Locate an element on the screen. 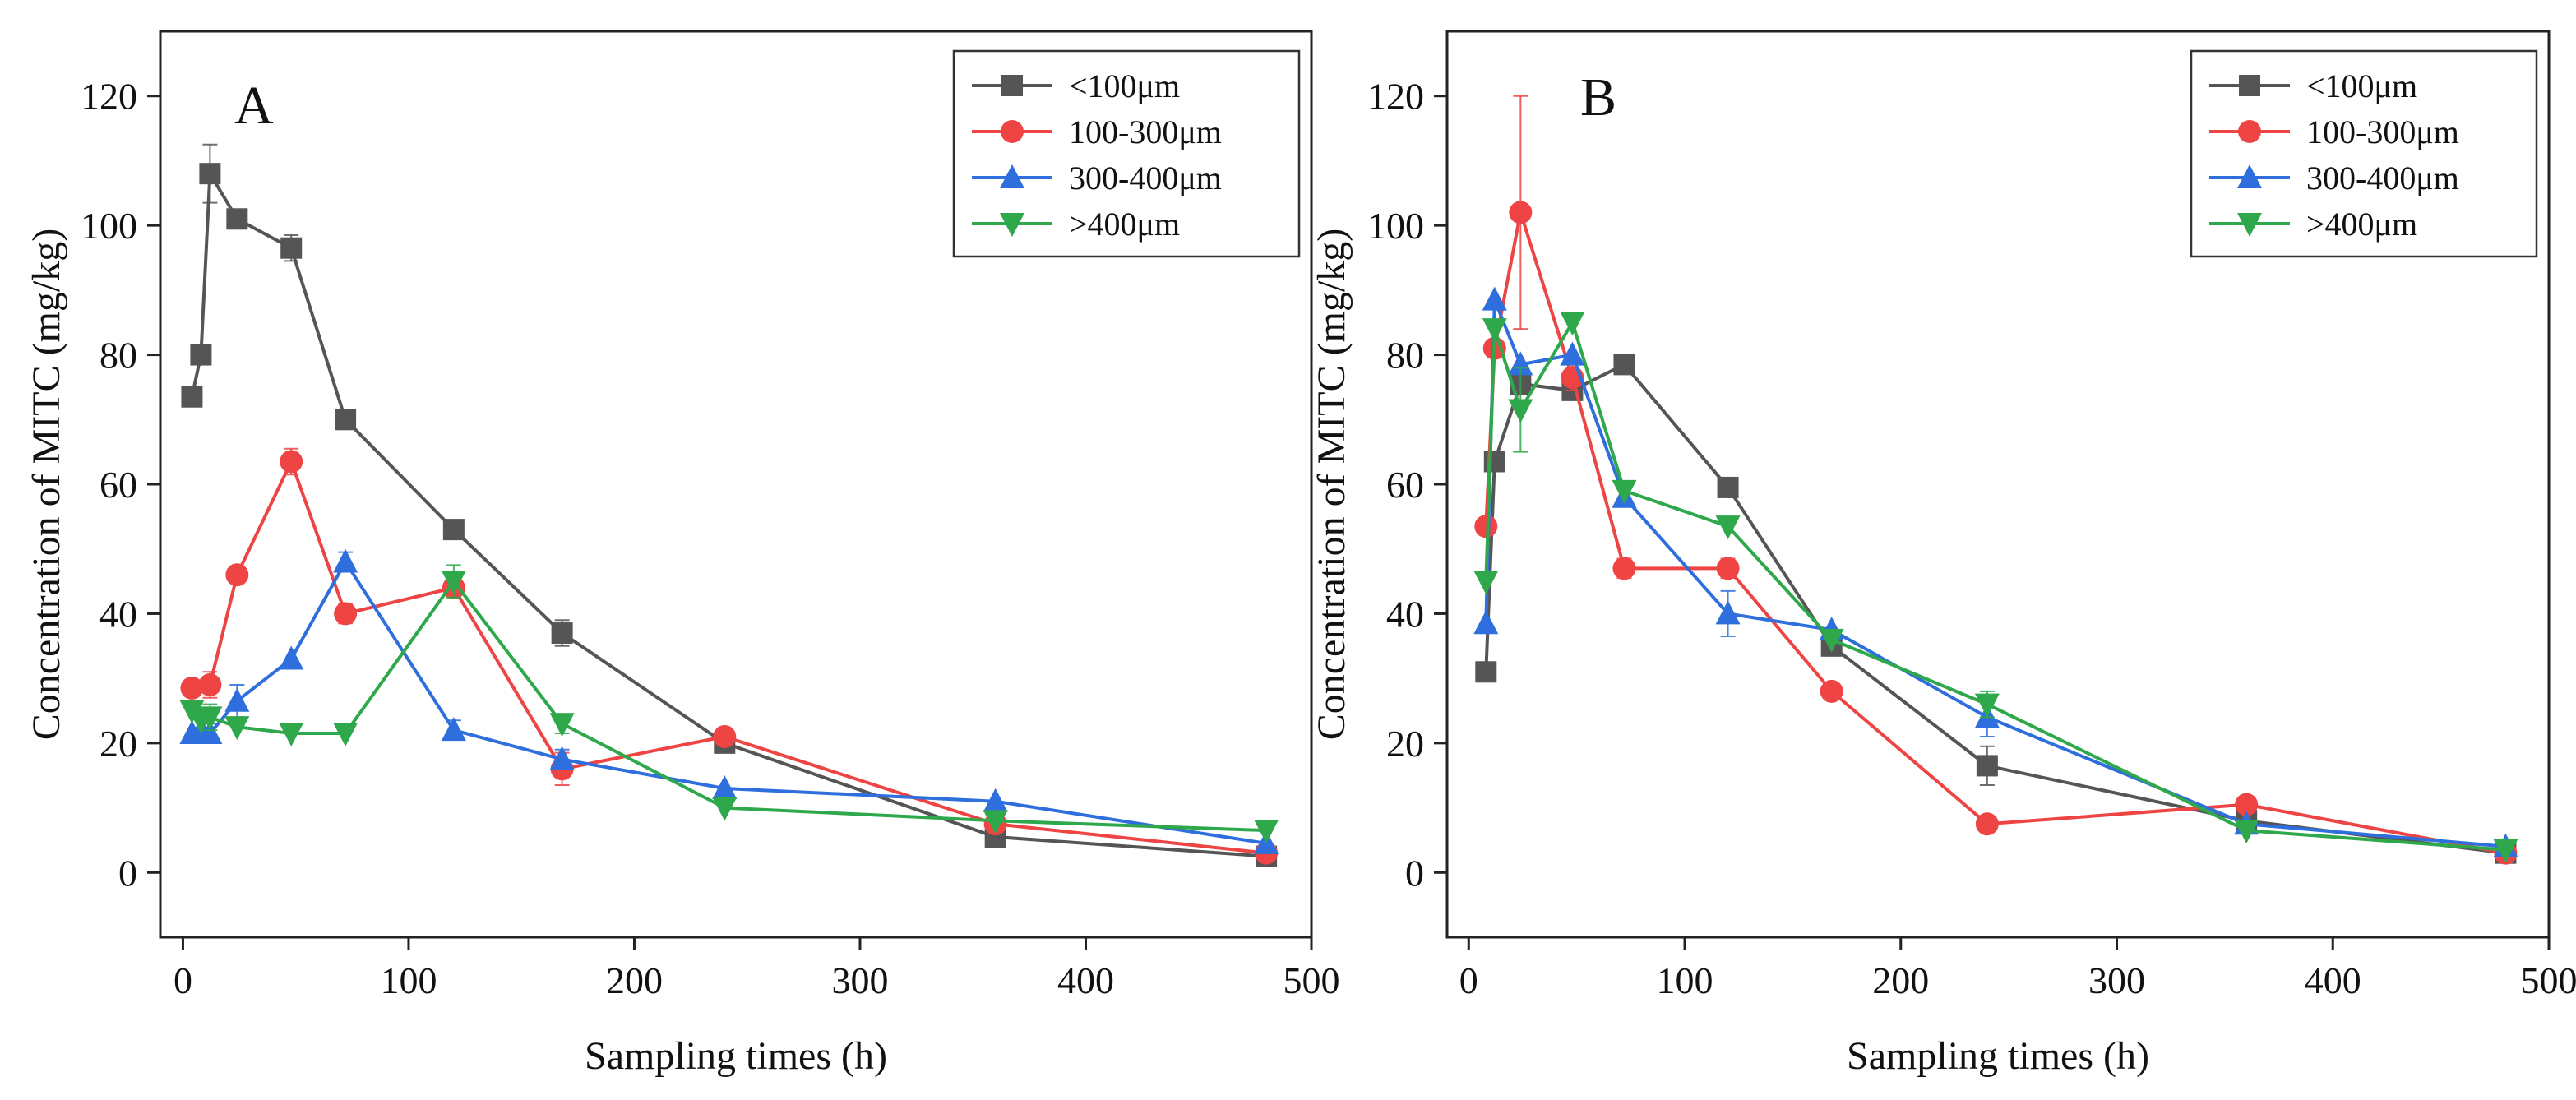 The image size is (2576, 1100). y-tick-label: 80 is located at coordinates (1405, 356).